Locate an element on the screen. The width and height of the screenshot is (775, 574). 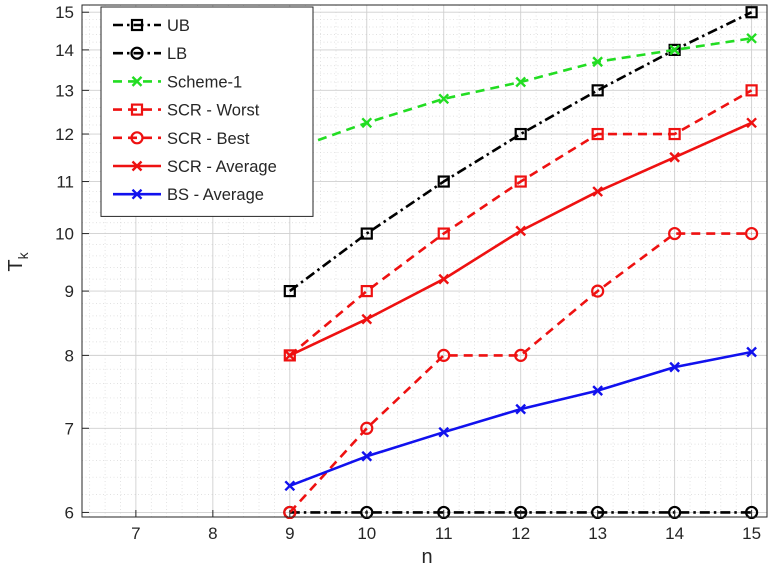
legend-marker-scr-best is located at coordinates (137, 138).